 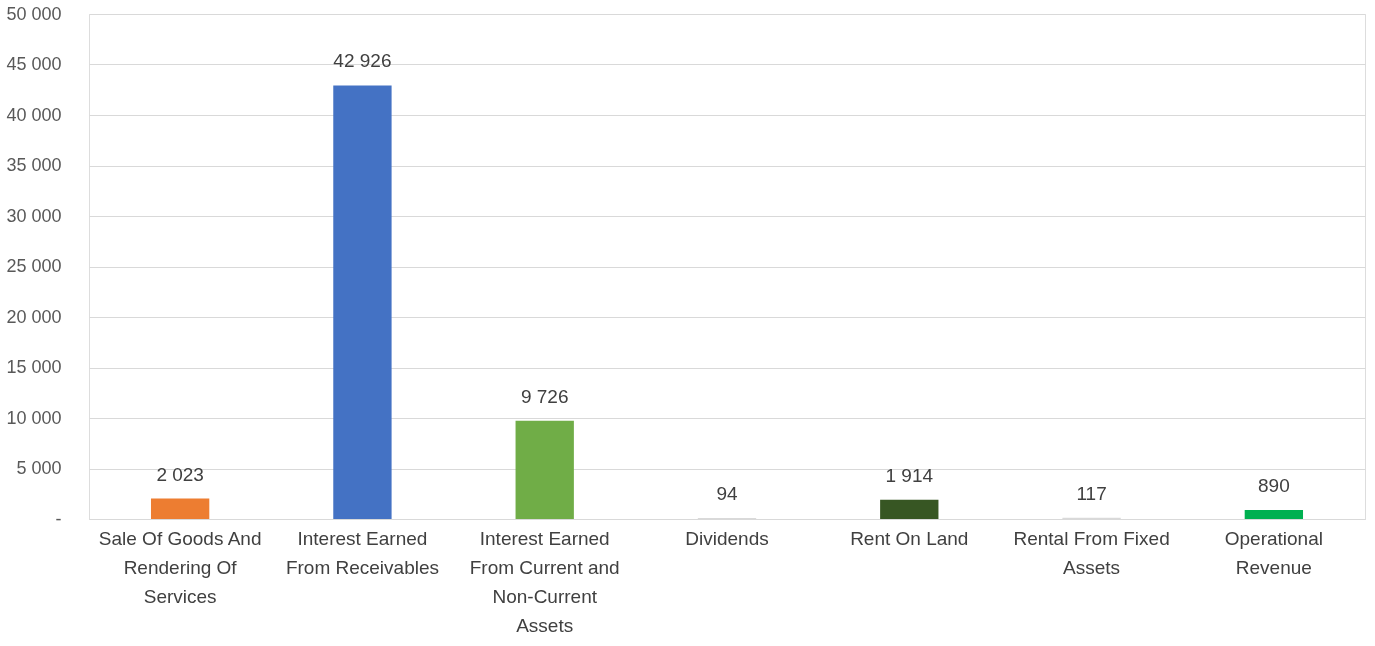 What do you see at coordinates (39, 468) in the screenshot?
I see `y-tick-label: 5 000` at bounding box center [39, 468].